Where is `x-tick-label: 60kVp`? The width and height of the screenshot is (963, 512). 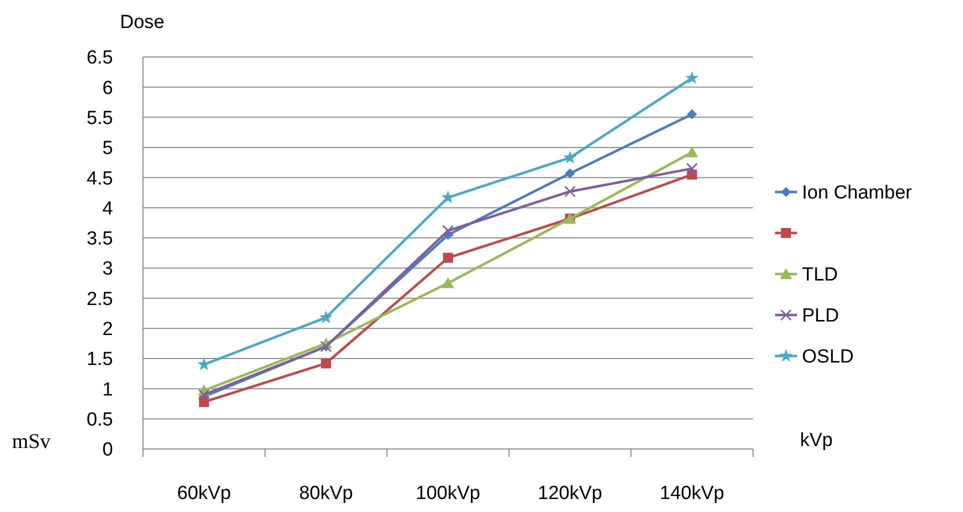 x-tick-label: 60kVp is located at coordinates (204, 493).